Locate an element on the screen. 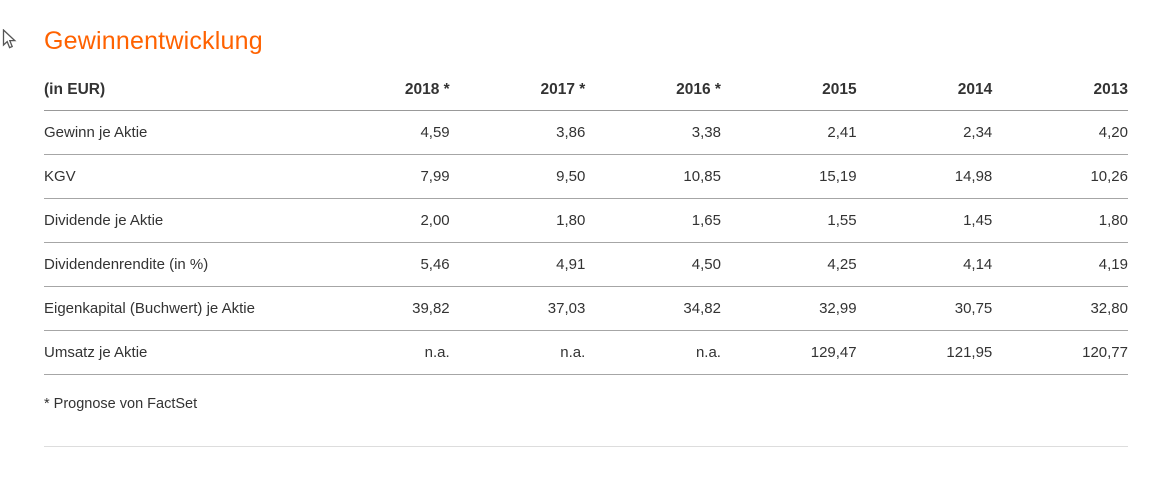 This screenshot has height=477, width=1163. cell-value: 14,98 is located at coordinates (924, 176).